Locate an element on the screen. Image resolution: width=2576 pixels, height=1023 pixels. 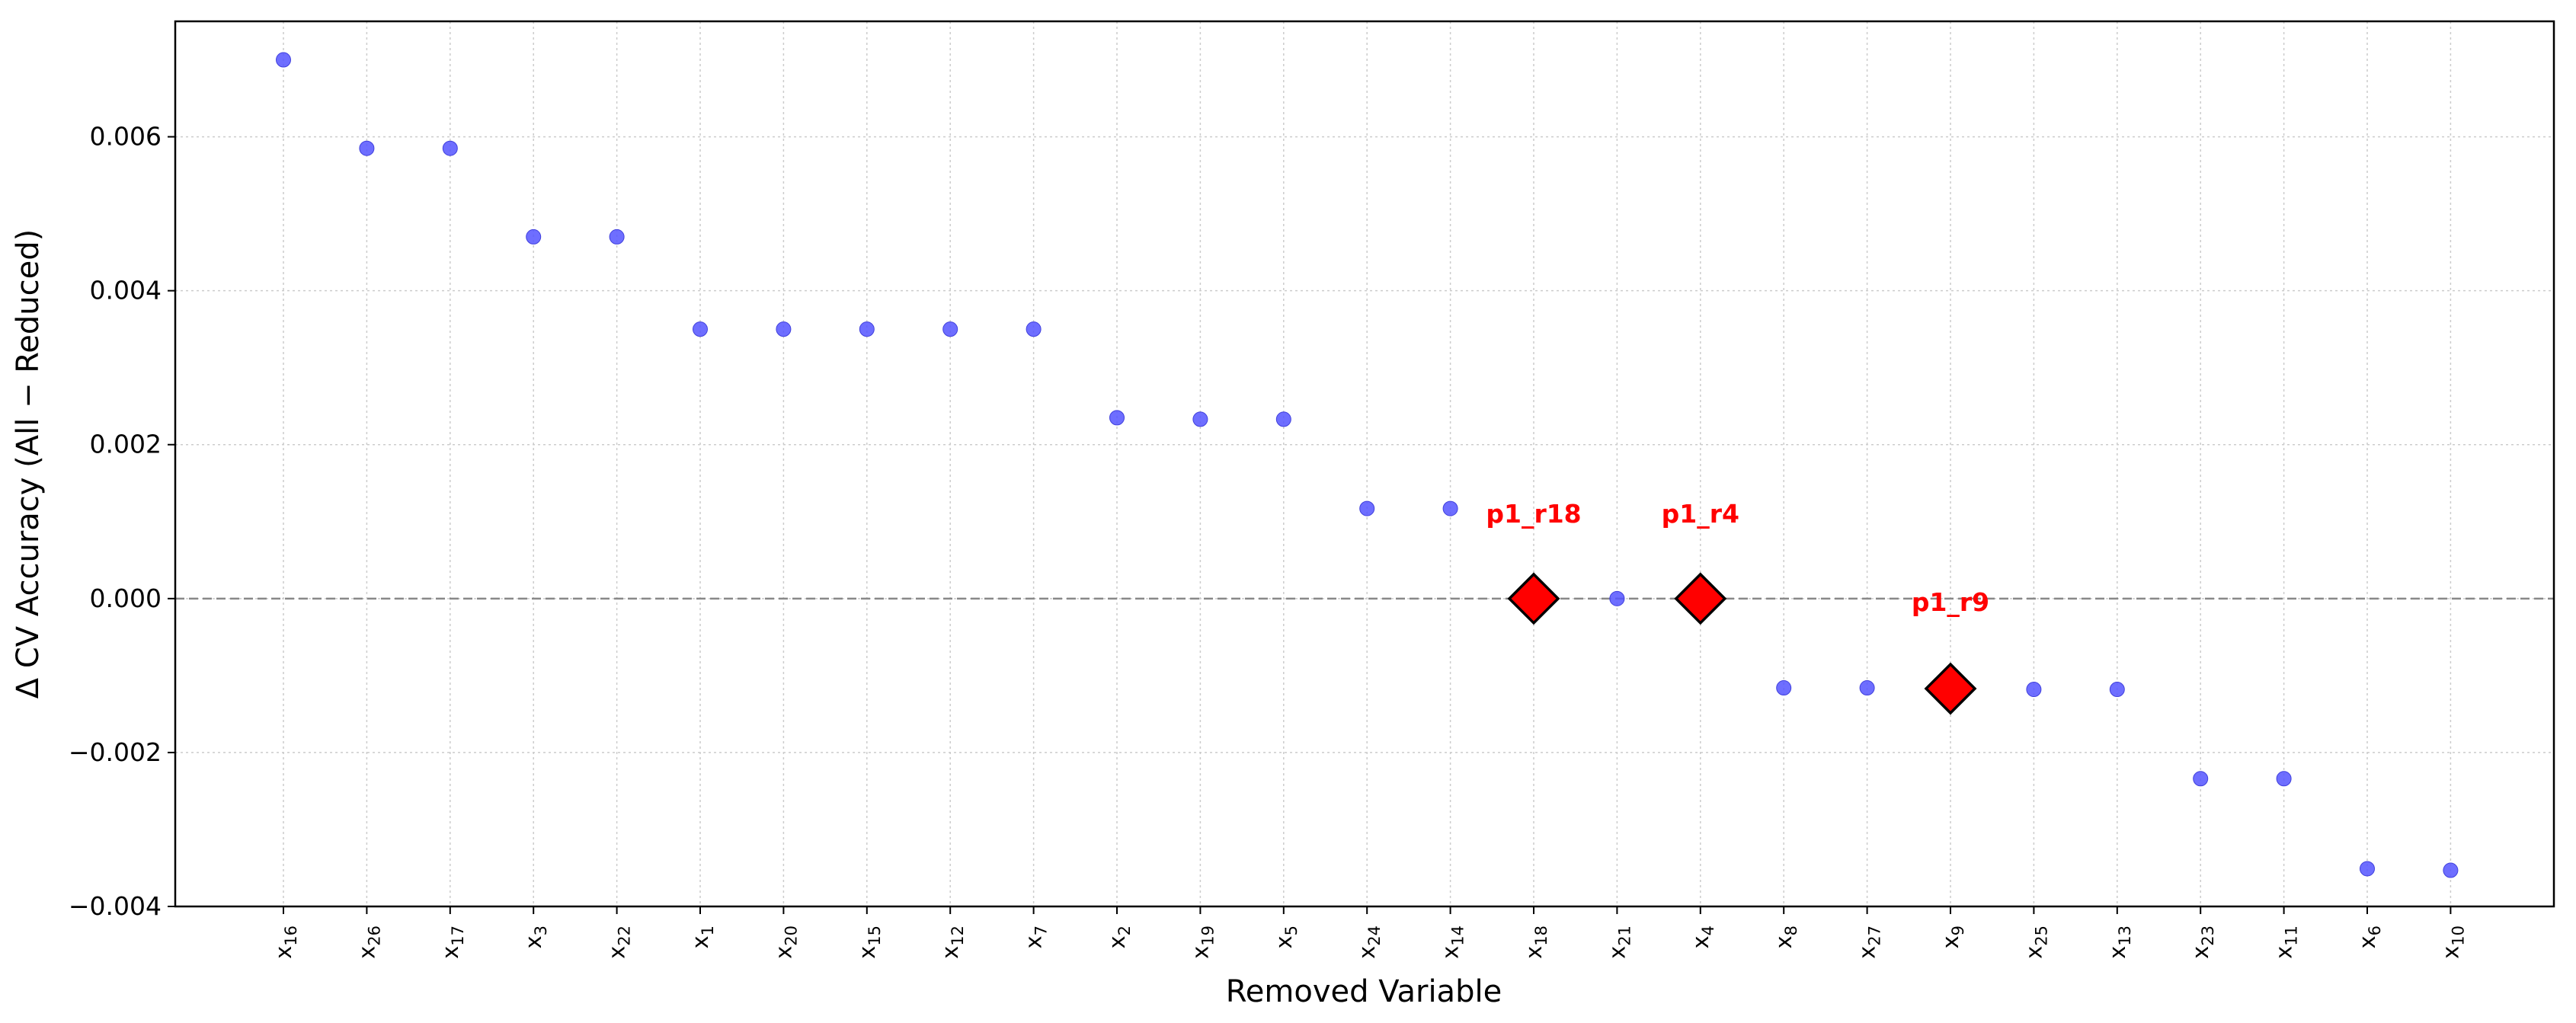
x-tick-label: x22 is located at coordinates (619, 942).